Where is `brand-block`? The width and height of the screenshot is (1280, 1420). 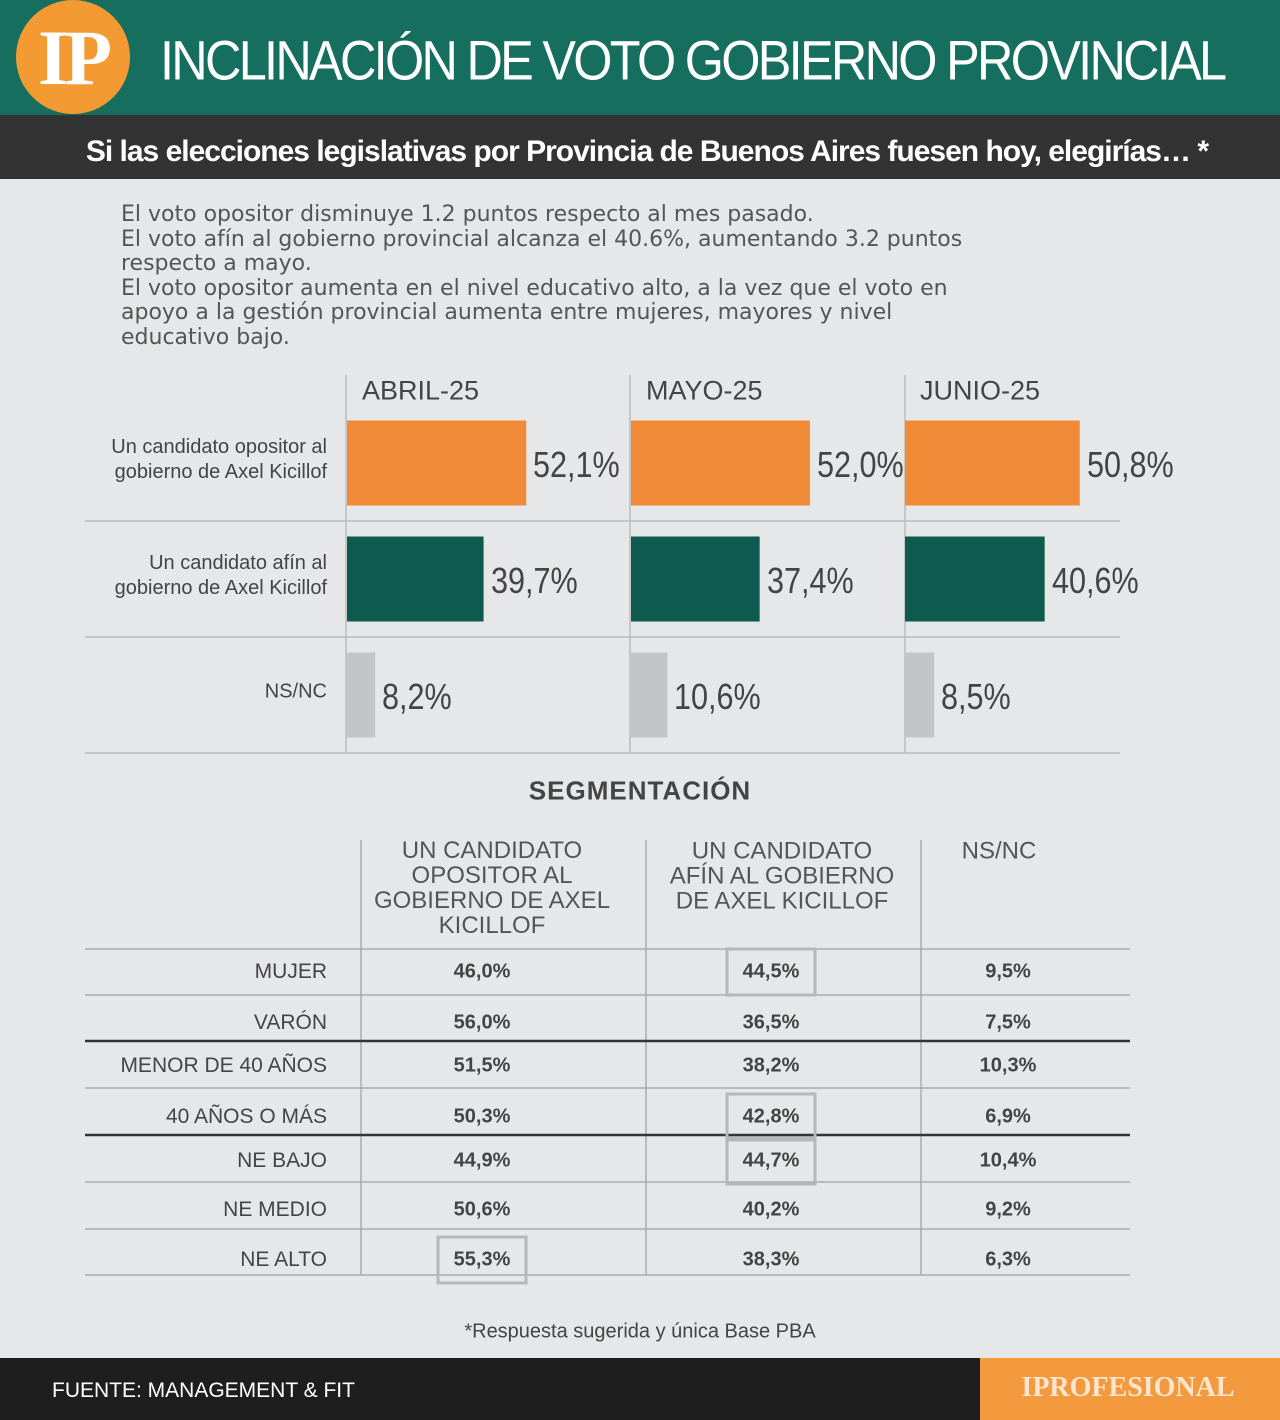 brand-block is located at coordinates (1130, 1389).